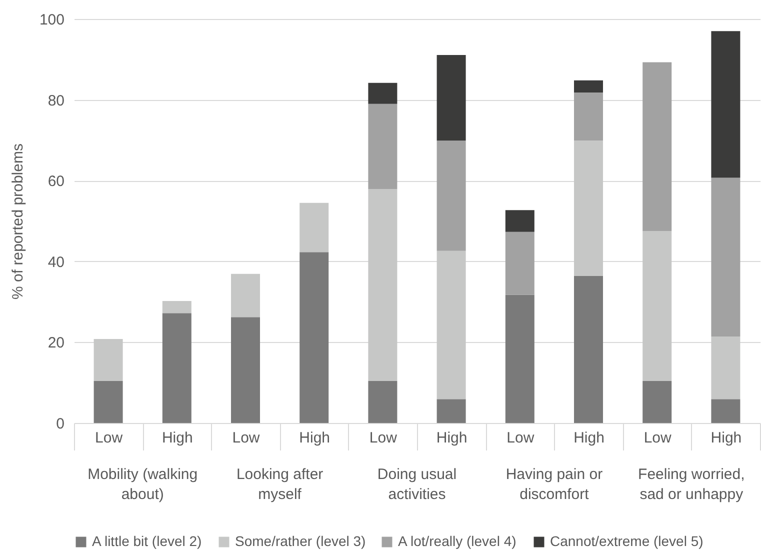  Describe the element at coordinates (56, 262) in the screenshot. I see `y-tick-label: 40` at that location.